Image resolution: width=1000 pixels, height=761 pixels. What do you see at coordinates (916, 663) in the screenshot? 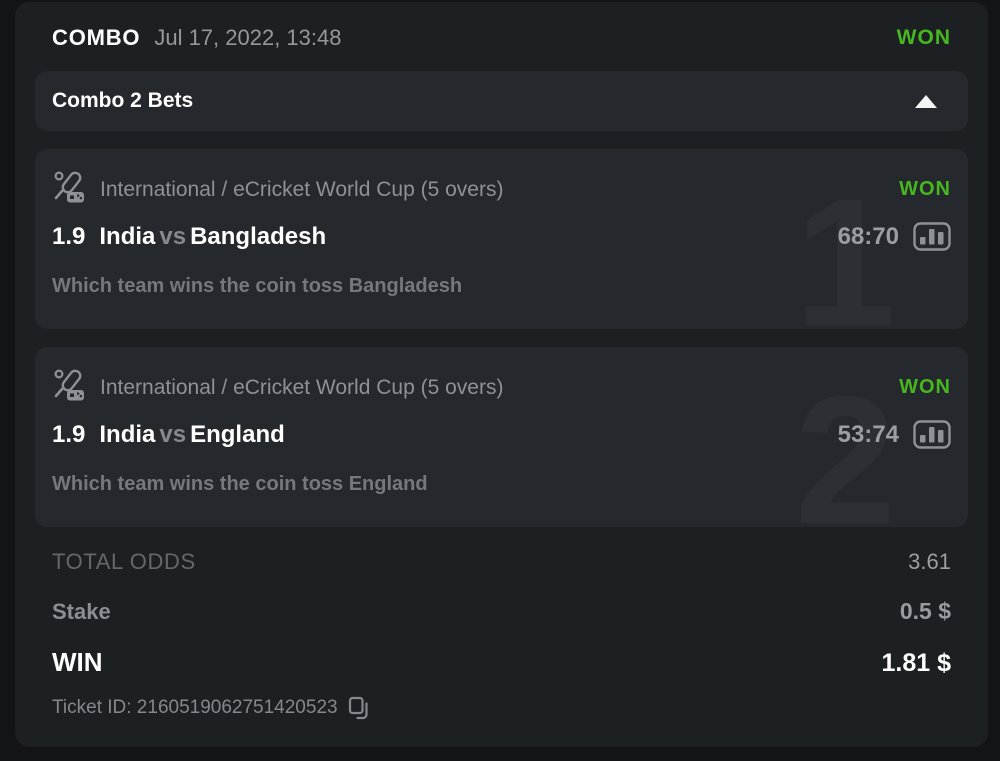
I see `win-value: 1.81 $` at bounding box center [916, 663].